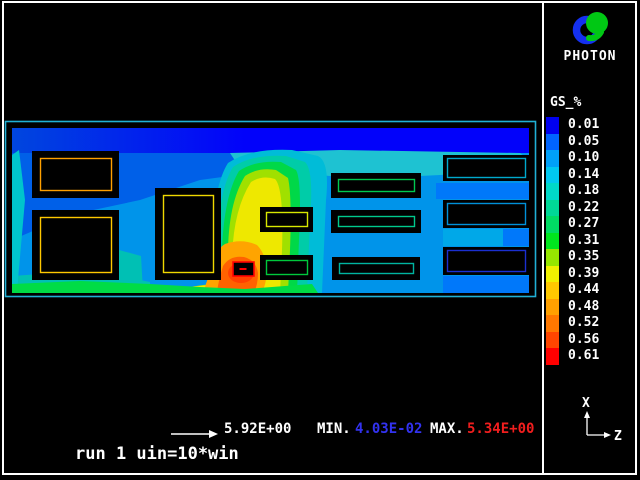  I want to click on legend-row: 0.44, so click(572, 290).